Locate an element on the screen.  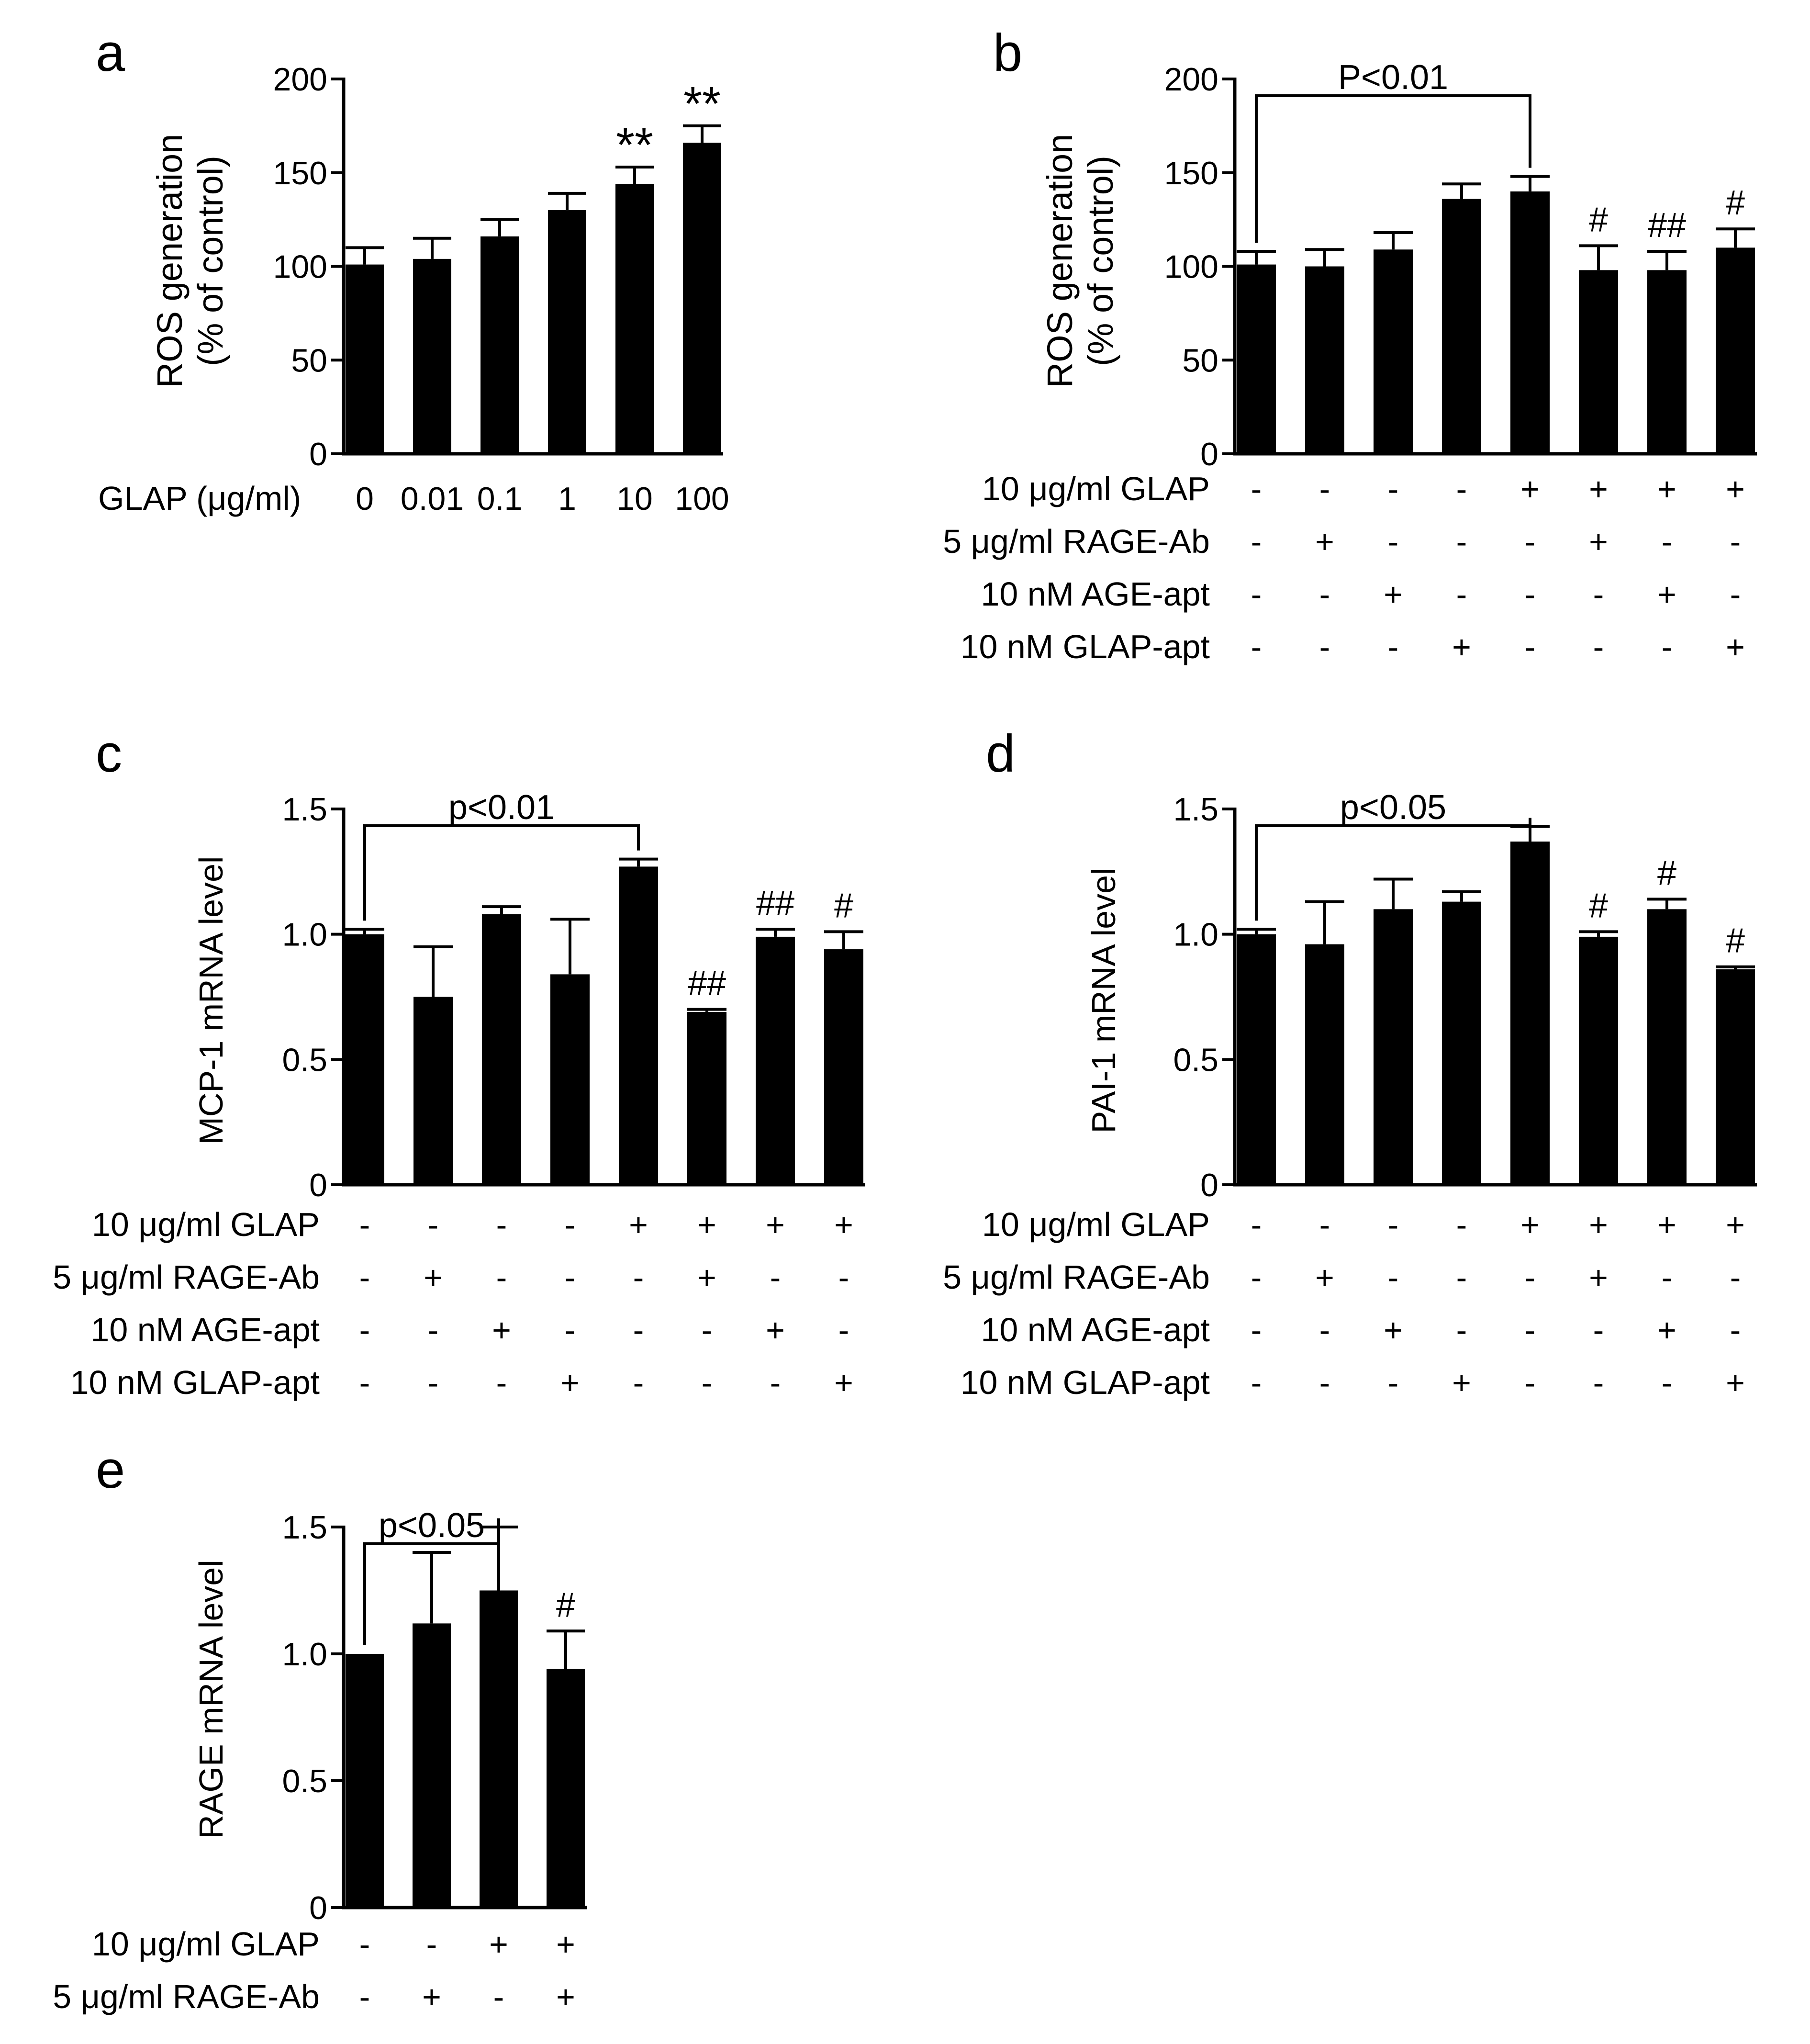
significance-bracket-label: P<0.01 is located at coordinates (1393, 78).